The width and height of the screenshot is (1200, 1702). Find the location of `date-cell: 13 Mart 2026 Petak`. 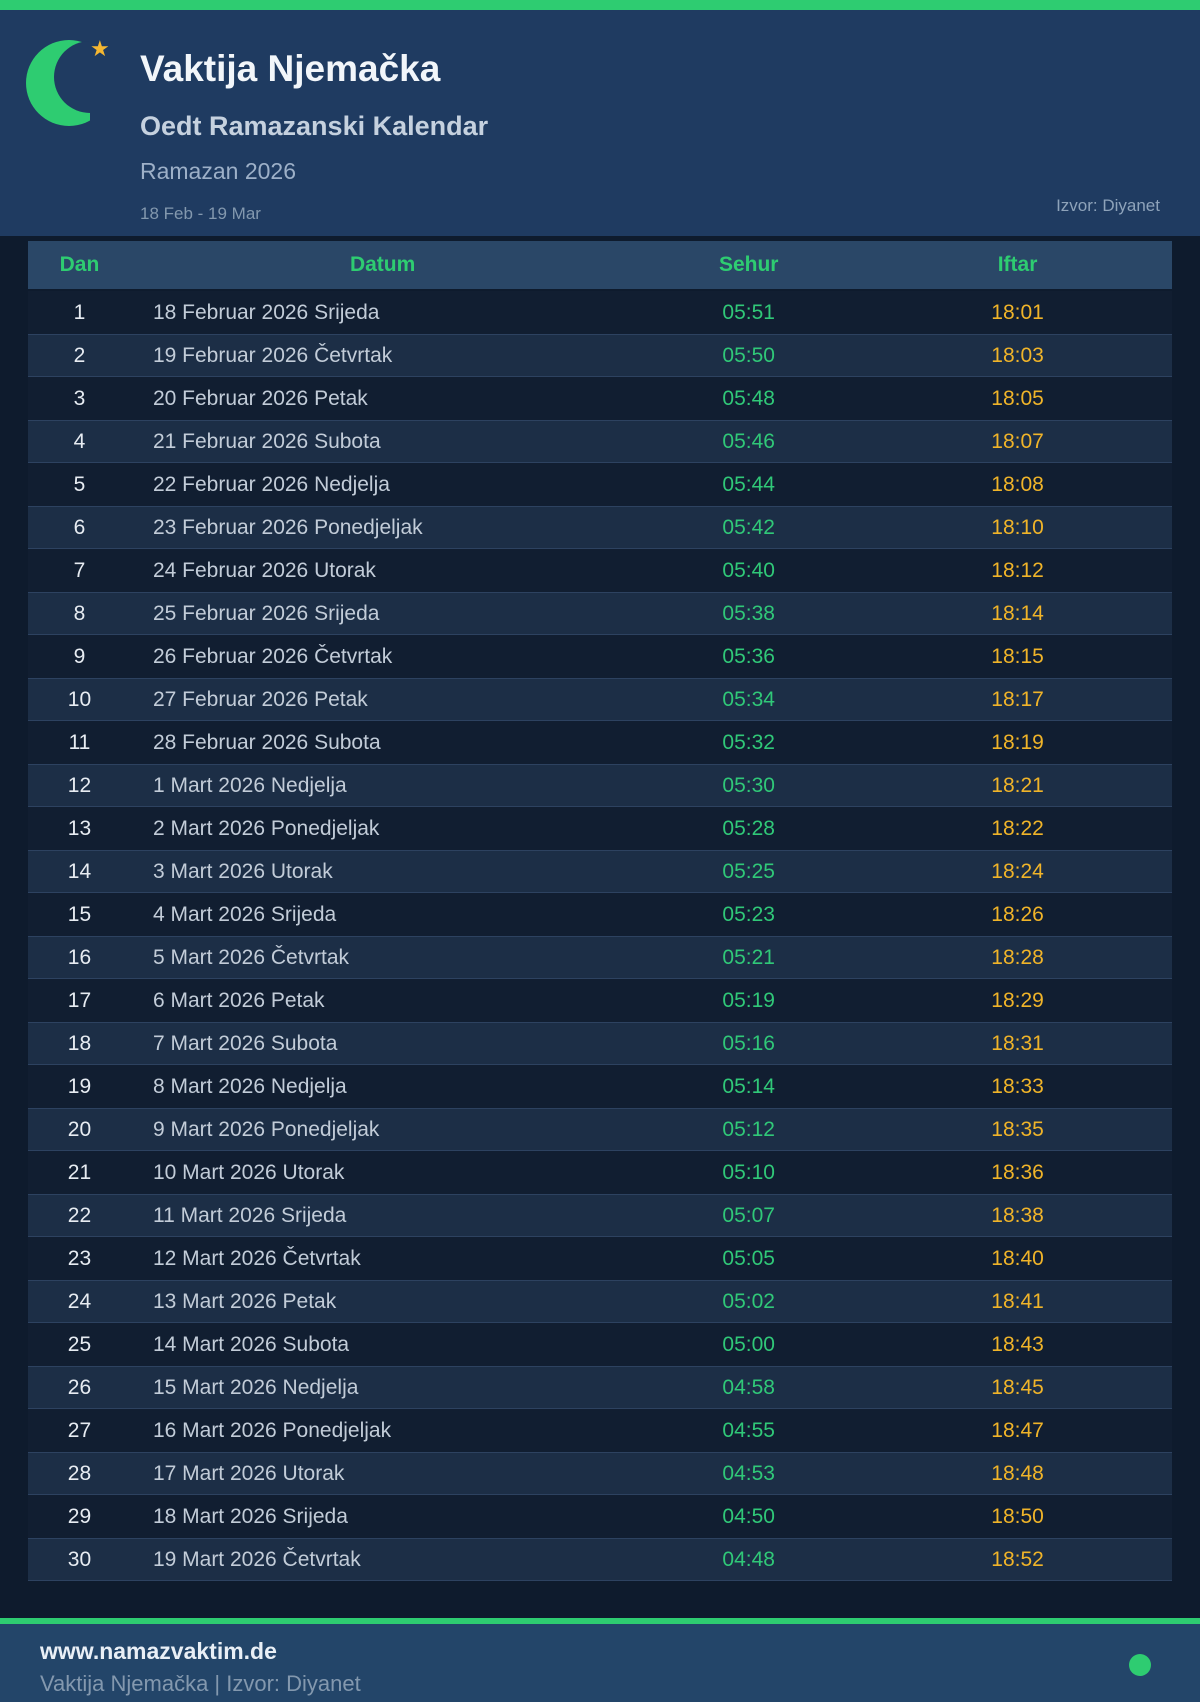

date-cell: 13 Mart 2026 Petak is located at coordinates (244, 1301).